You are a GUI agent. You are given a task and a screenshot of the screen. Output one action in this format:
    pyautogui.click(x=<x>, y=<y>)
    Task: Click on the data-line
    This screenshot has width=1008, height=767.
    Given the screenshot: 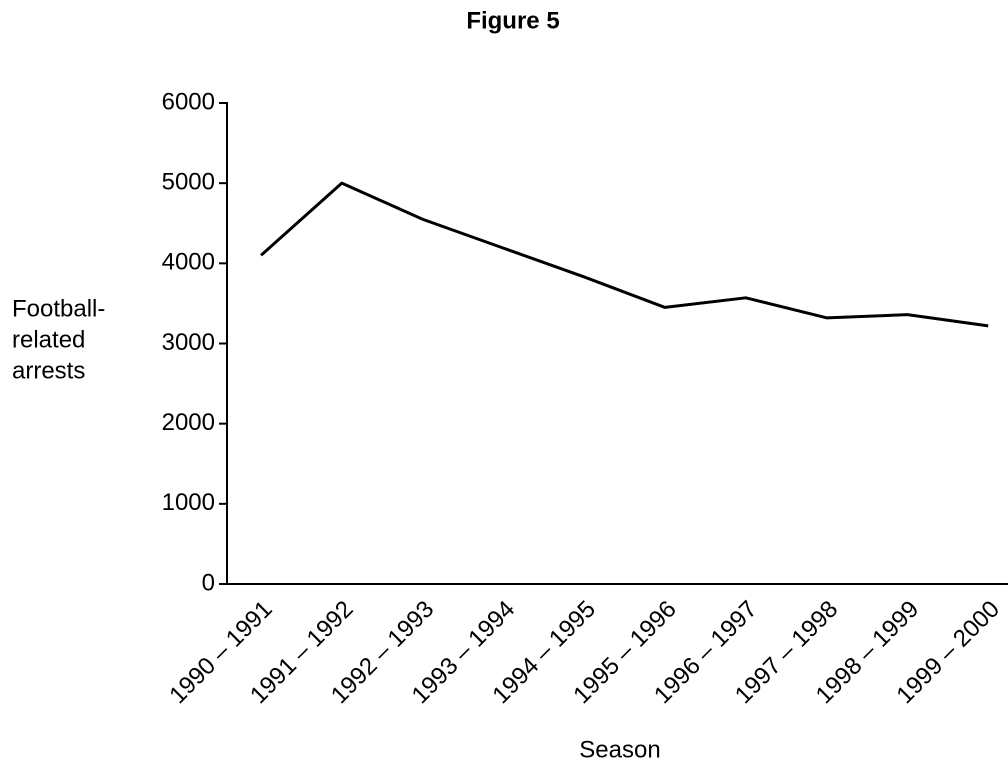 What is the action you would take?
    pyautogui.click(x=624, y=254)
    